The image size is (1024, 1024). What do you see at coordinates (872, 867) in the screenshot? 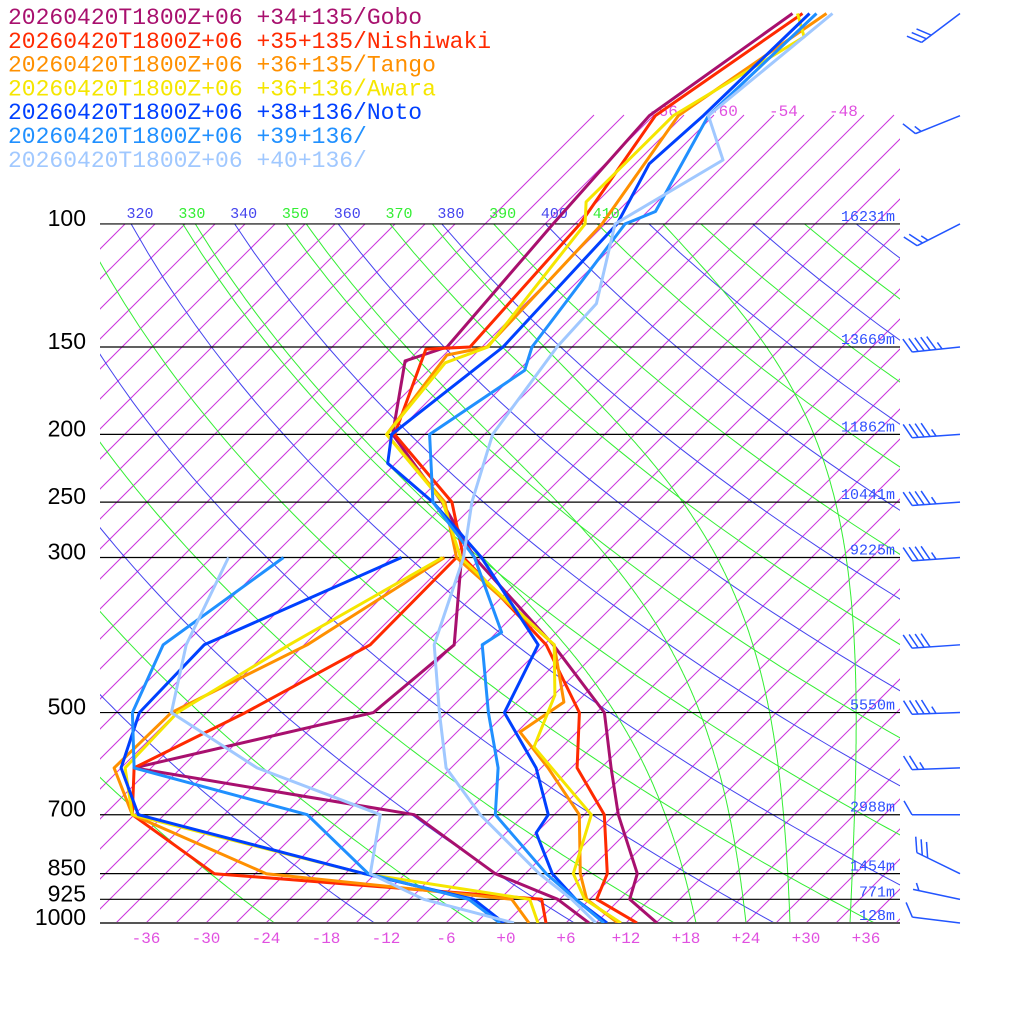
I see `height-label: 1454m` at bounding box center [872, 867].